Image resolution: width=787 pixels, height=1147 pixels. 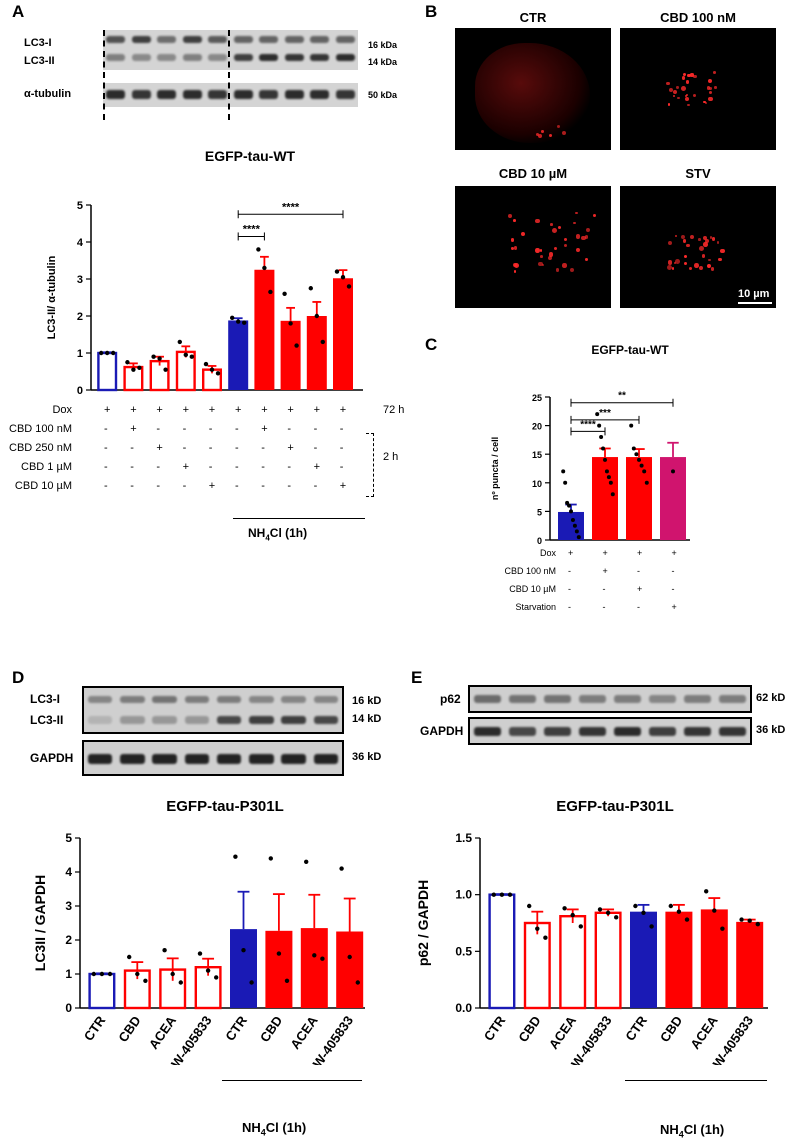 What do you see at coordinates (230, 95) in the screenshot?
I see `blot-a-tubulin-strip` at bounding box center [230, 95].